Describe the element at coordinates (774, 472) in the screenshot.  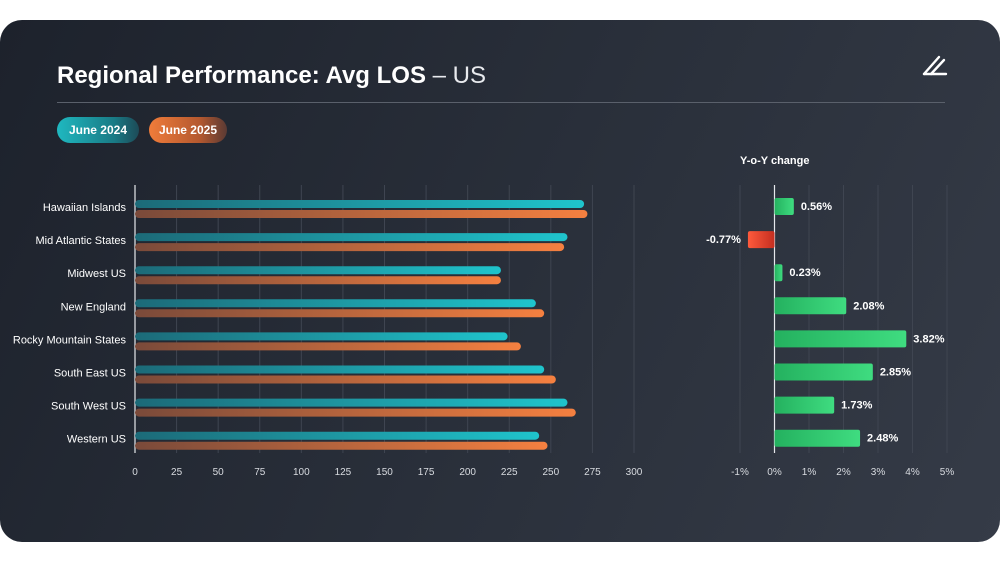
I see `yoy-tick-label: 0%` at that location.